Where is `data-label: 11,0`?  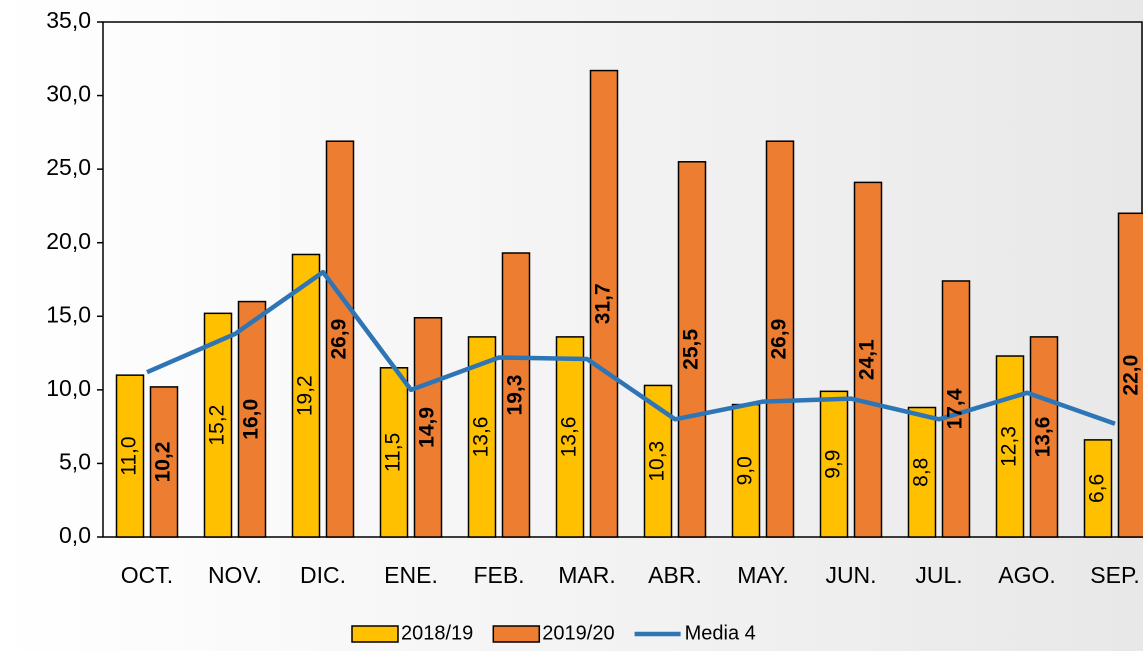 data-label: 11,0 is located at coordinates (129, 455).